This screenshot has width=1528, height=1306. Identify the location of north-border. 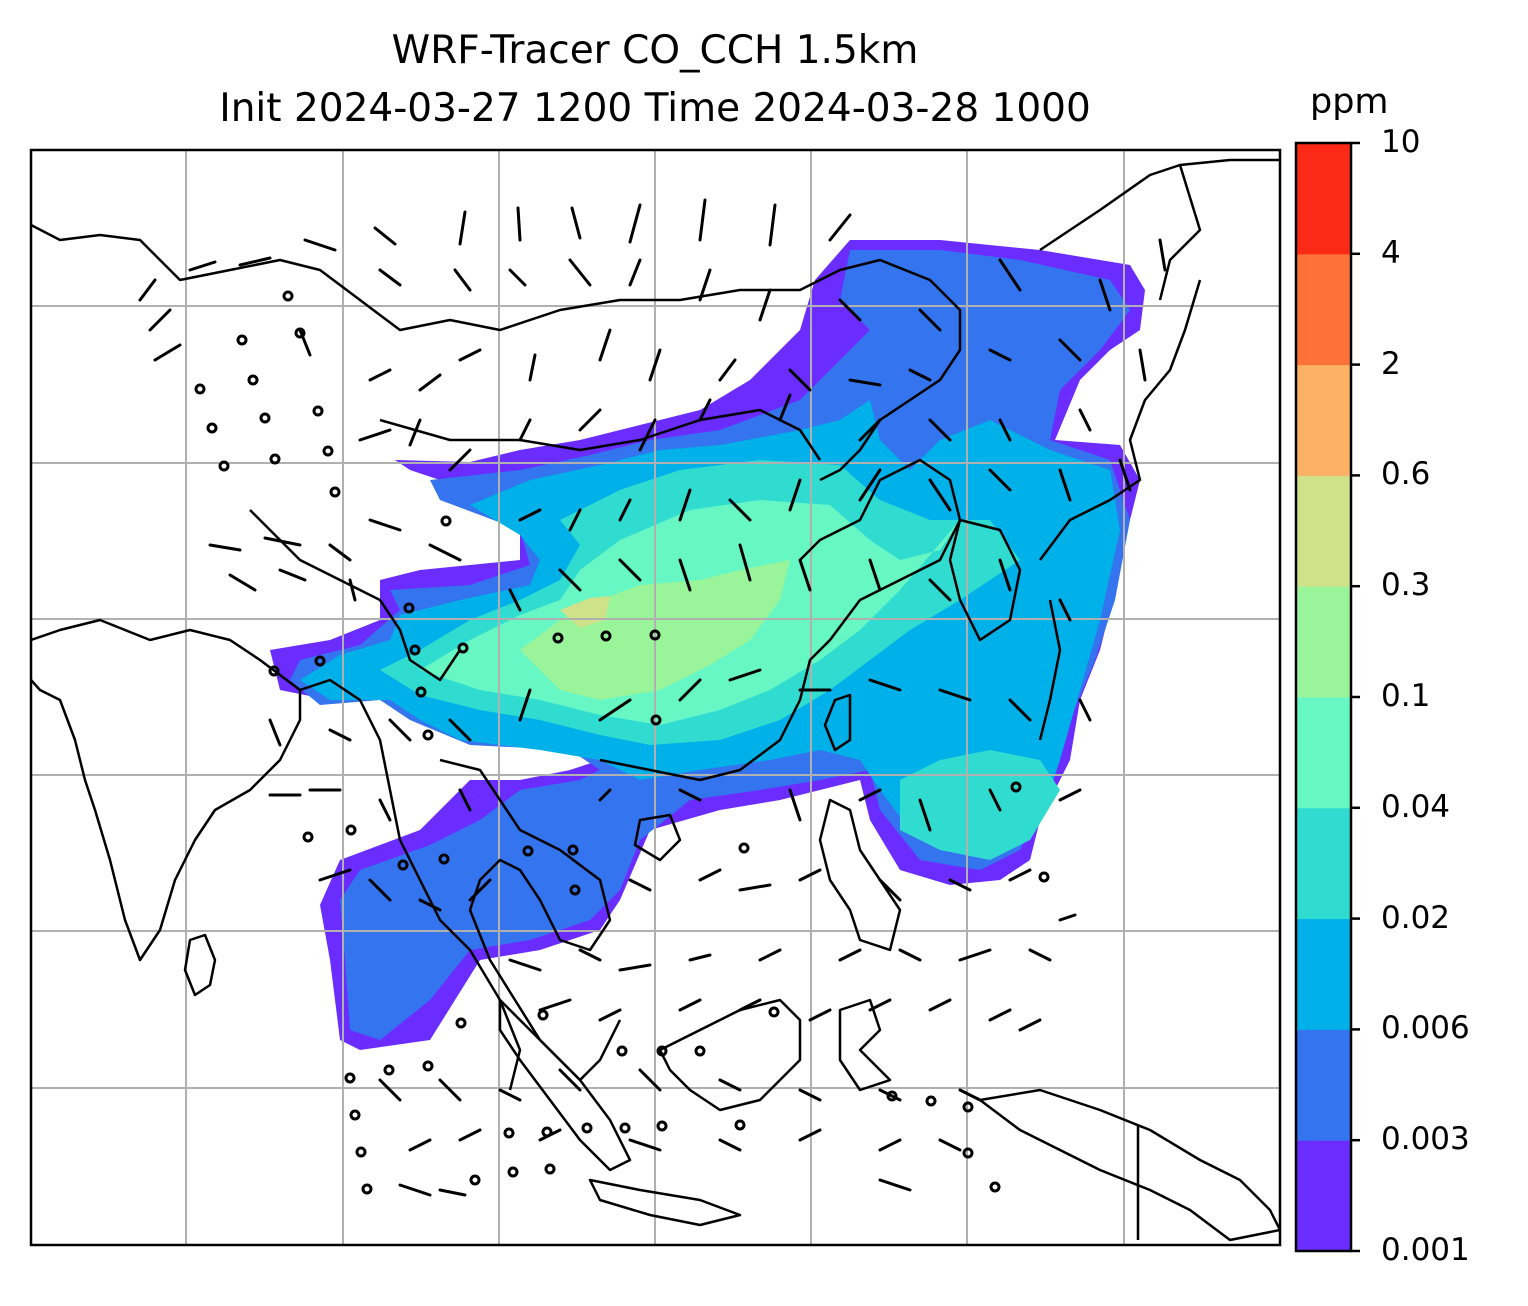
(496, 352).